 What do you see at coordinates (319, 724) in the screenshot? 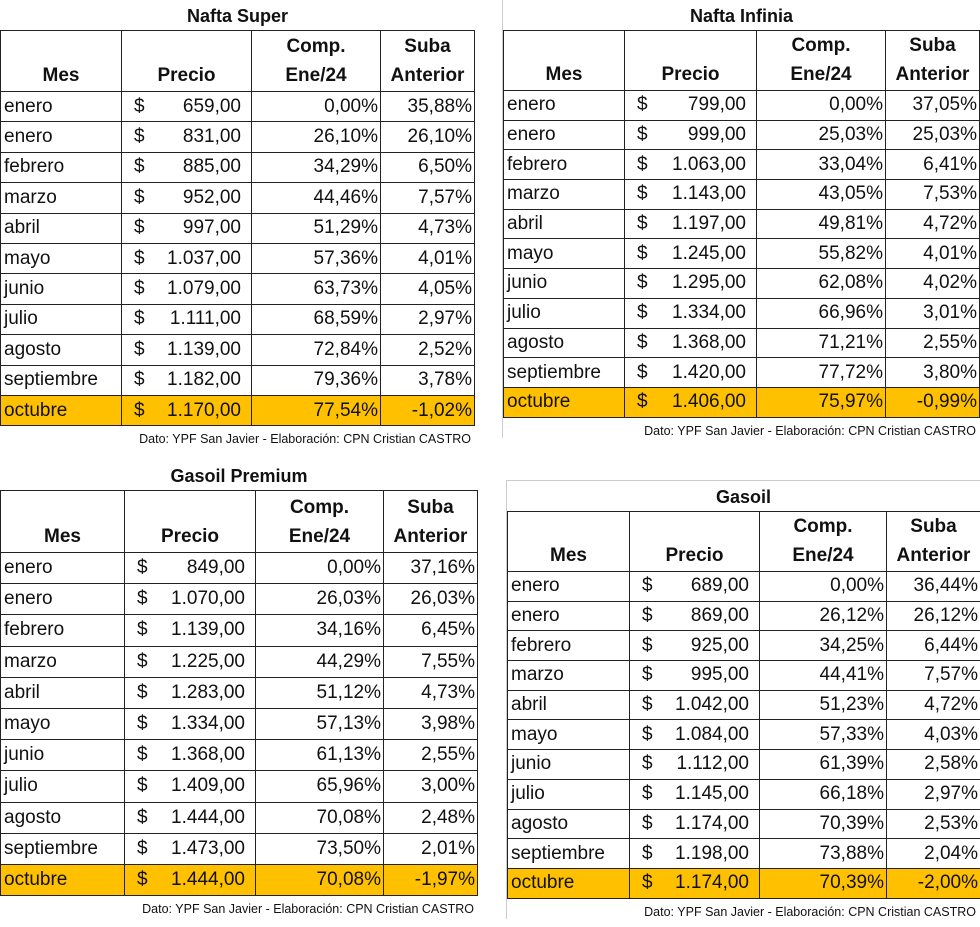
I see `cell-comp: 57,13%` at bounding box center [319, 724].